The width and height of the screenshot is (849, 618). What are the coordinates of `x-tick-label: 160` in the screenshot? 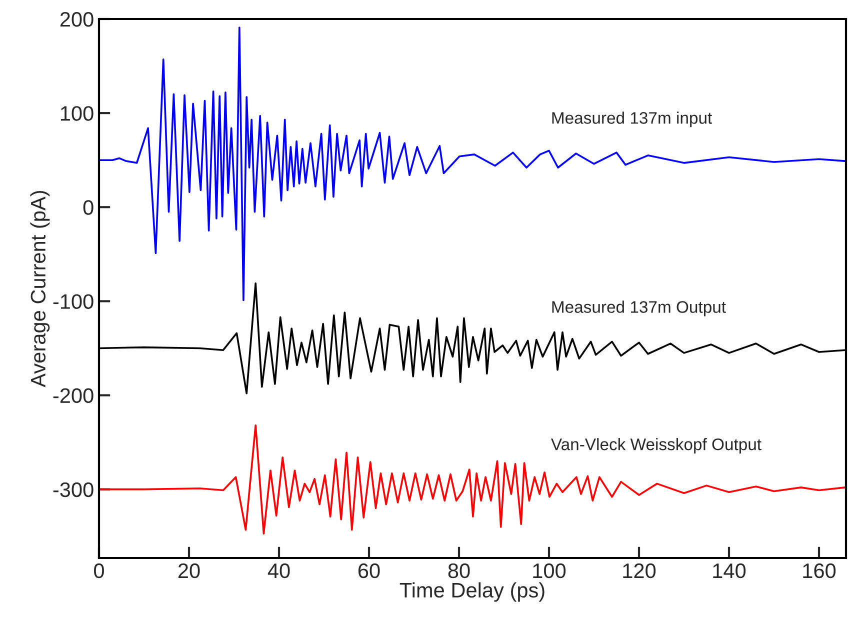 It's located at (819, 570).